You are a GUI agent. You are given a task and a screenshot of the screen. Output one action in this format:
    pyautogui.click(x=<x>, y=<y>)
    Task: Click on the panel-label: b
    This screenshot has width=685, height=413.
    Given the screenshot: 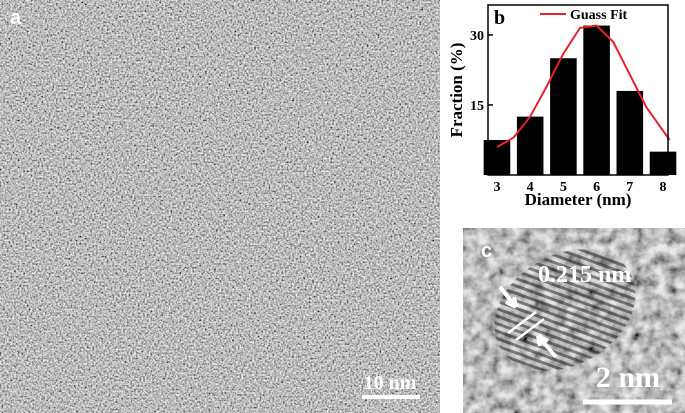 What is the action you would take?
    pyautogui.click(x=499, y=18)
    